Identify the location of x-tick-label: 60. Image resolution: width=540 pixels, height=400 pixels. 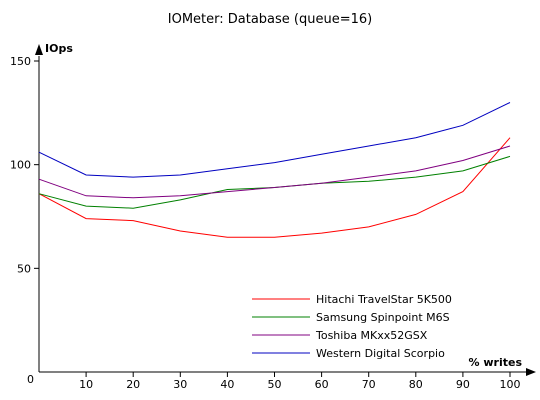
(322, 384).